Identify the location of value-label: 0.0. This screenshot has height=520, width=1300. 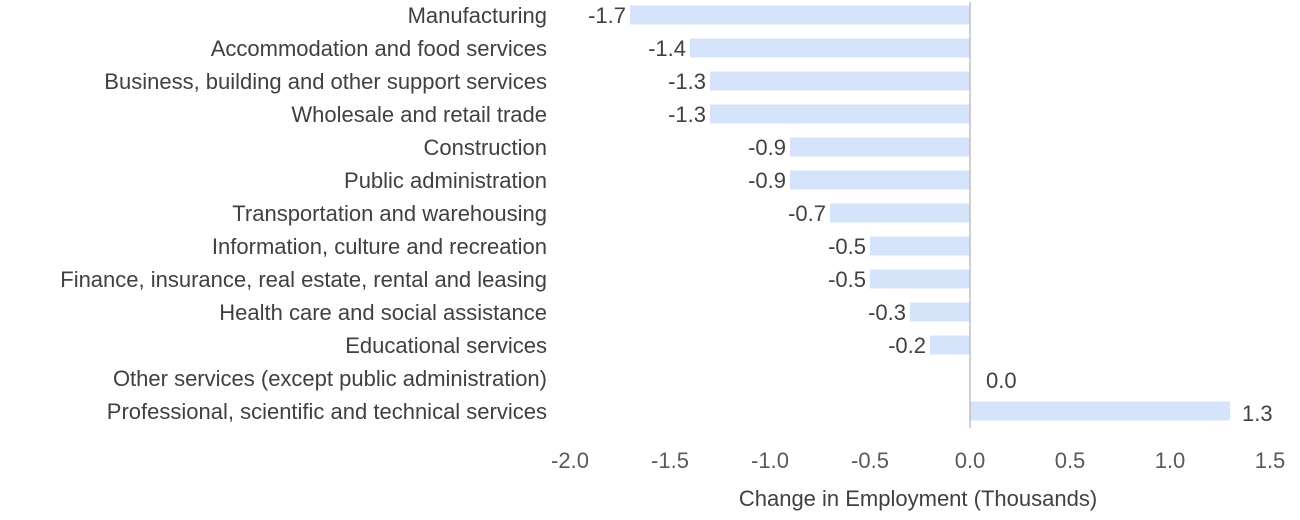
(1001, 380).